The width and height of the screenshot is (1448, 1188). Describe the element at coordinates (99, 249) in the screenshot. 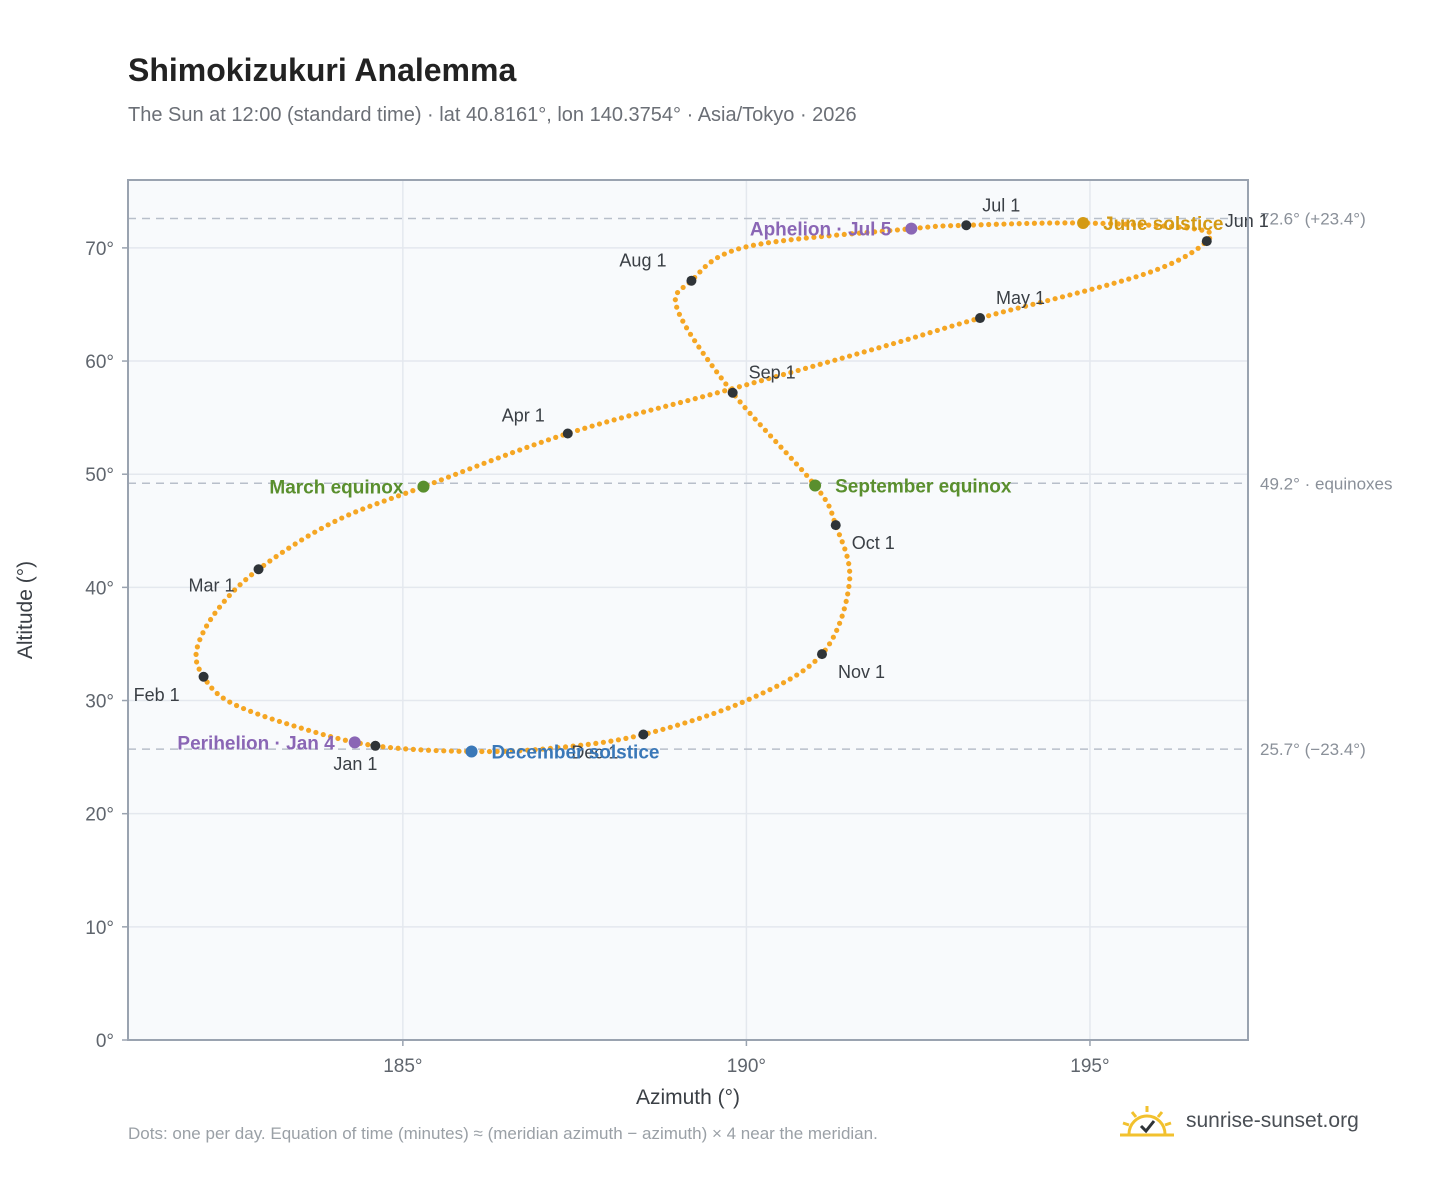

I see `y-tick-label: 70°` at that location.